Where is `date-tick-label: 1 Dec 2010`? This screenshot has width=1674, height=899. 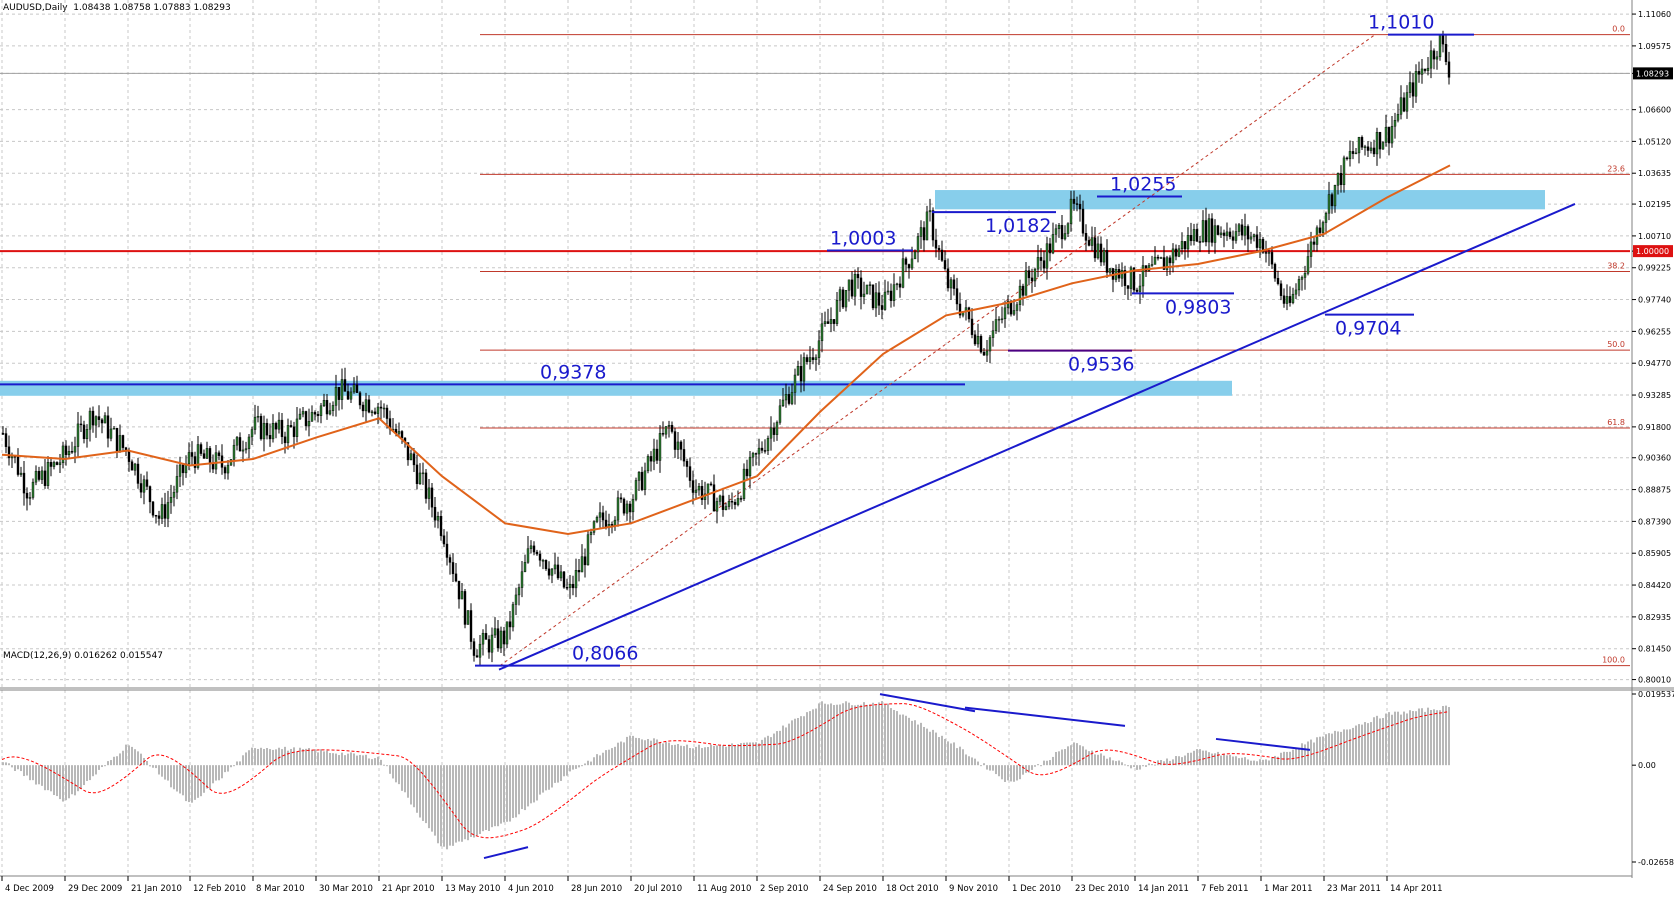
date-tick-label: 1 Dec 2010 is located at coordinates (1036, 889).